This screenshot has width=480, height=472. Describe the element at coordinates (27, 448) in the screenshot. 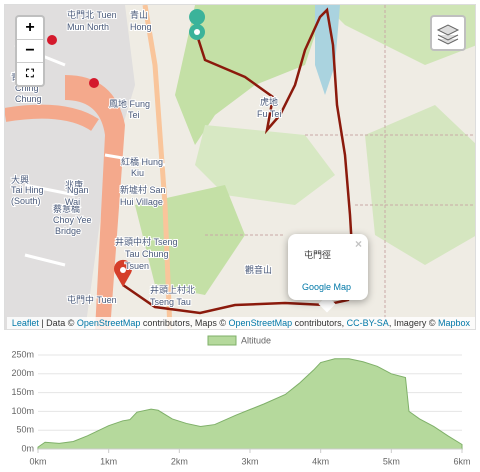

I see `y-tick-label: 0m` at that location.